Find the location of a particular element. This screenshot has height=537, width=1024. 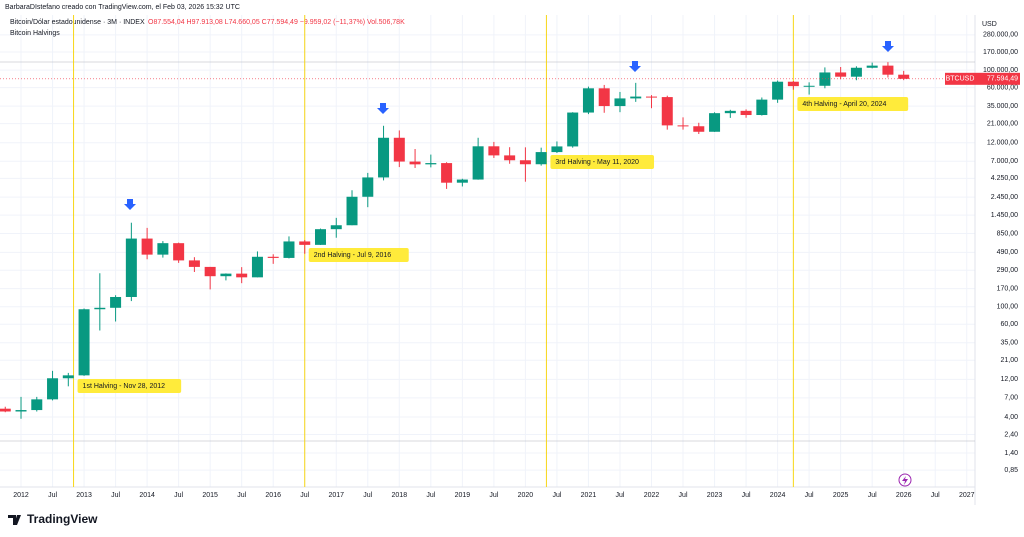

last-price-name: BTCUSD is located at coordinates (960, 79).